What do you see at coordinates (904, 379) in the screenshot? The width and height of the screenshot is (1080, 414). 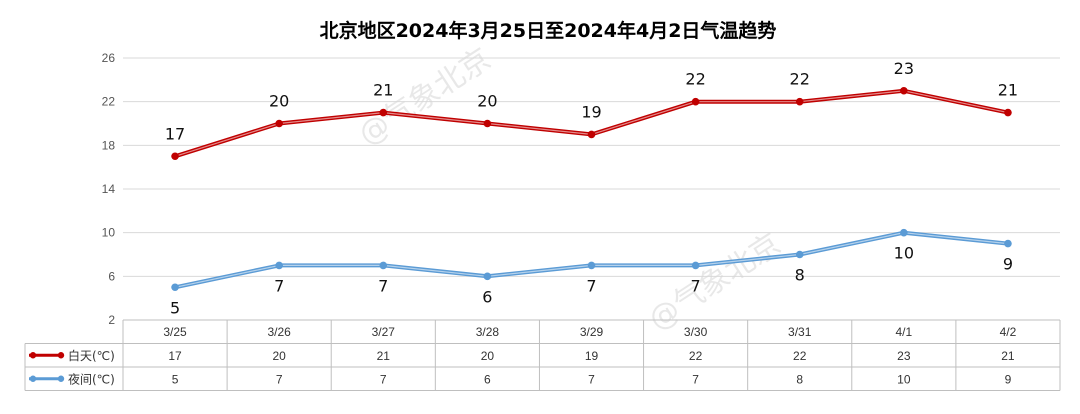 I see `table-cell-value: 10` at bounding box center [904, 379].